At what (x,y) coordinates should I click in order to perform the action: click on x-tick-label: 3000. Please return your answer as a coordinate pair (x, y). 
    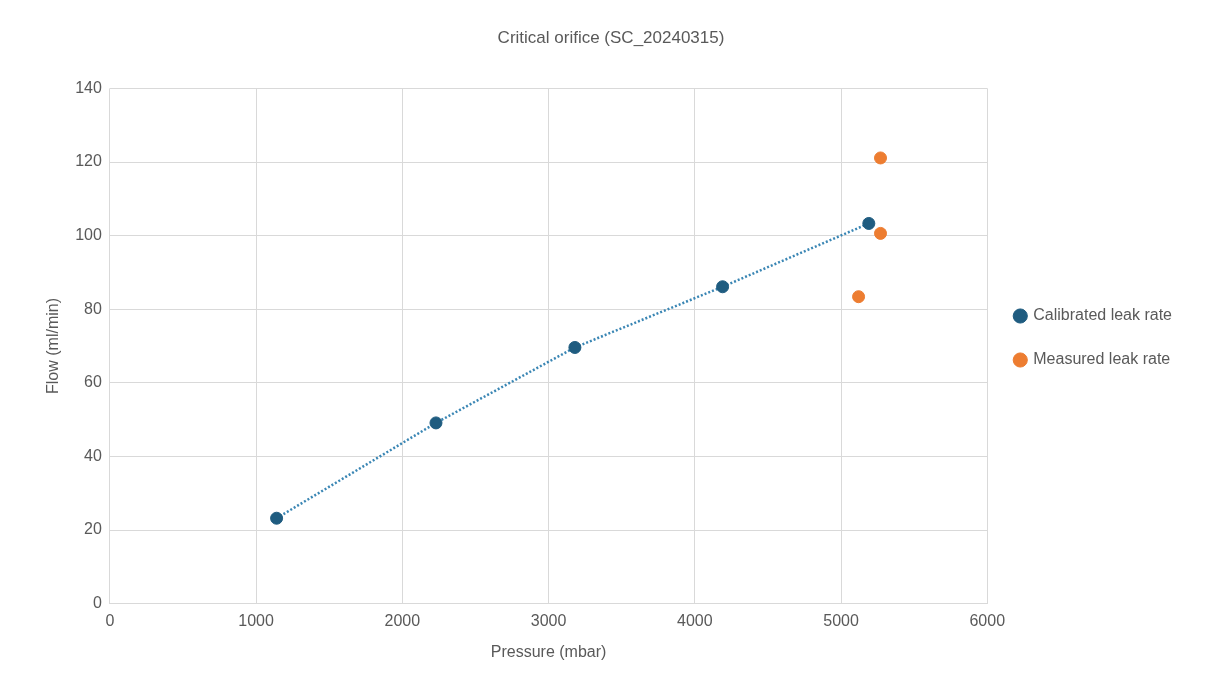
    Looking at the image, I should click on (548, 620).